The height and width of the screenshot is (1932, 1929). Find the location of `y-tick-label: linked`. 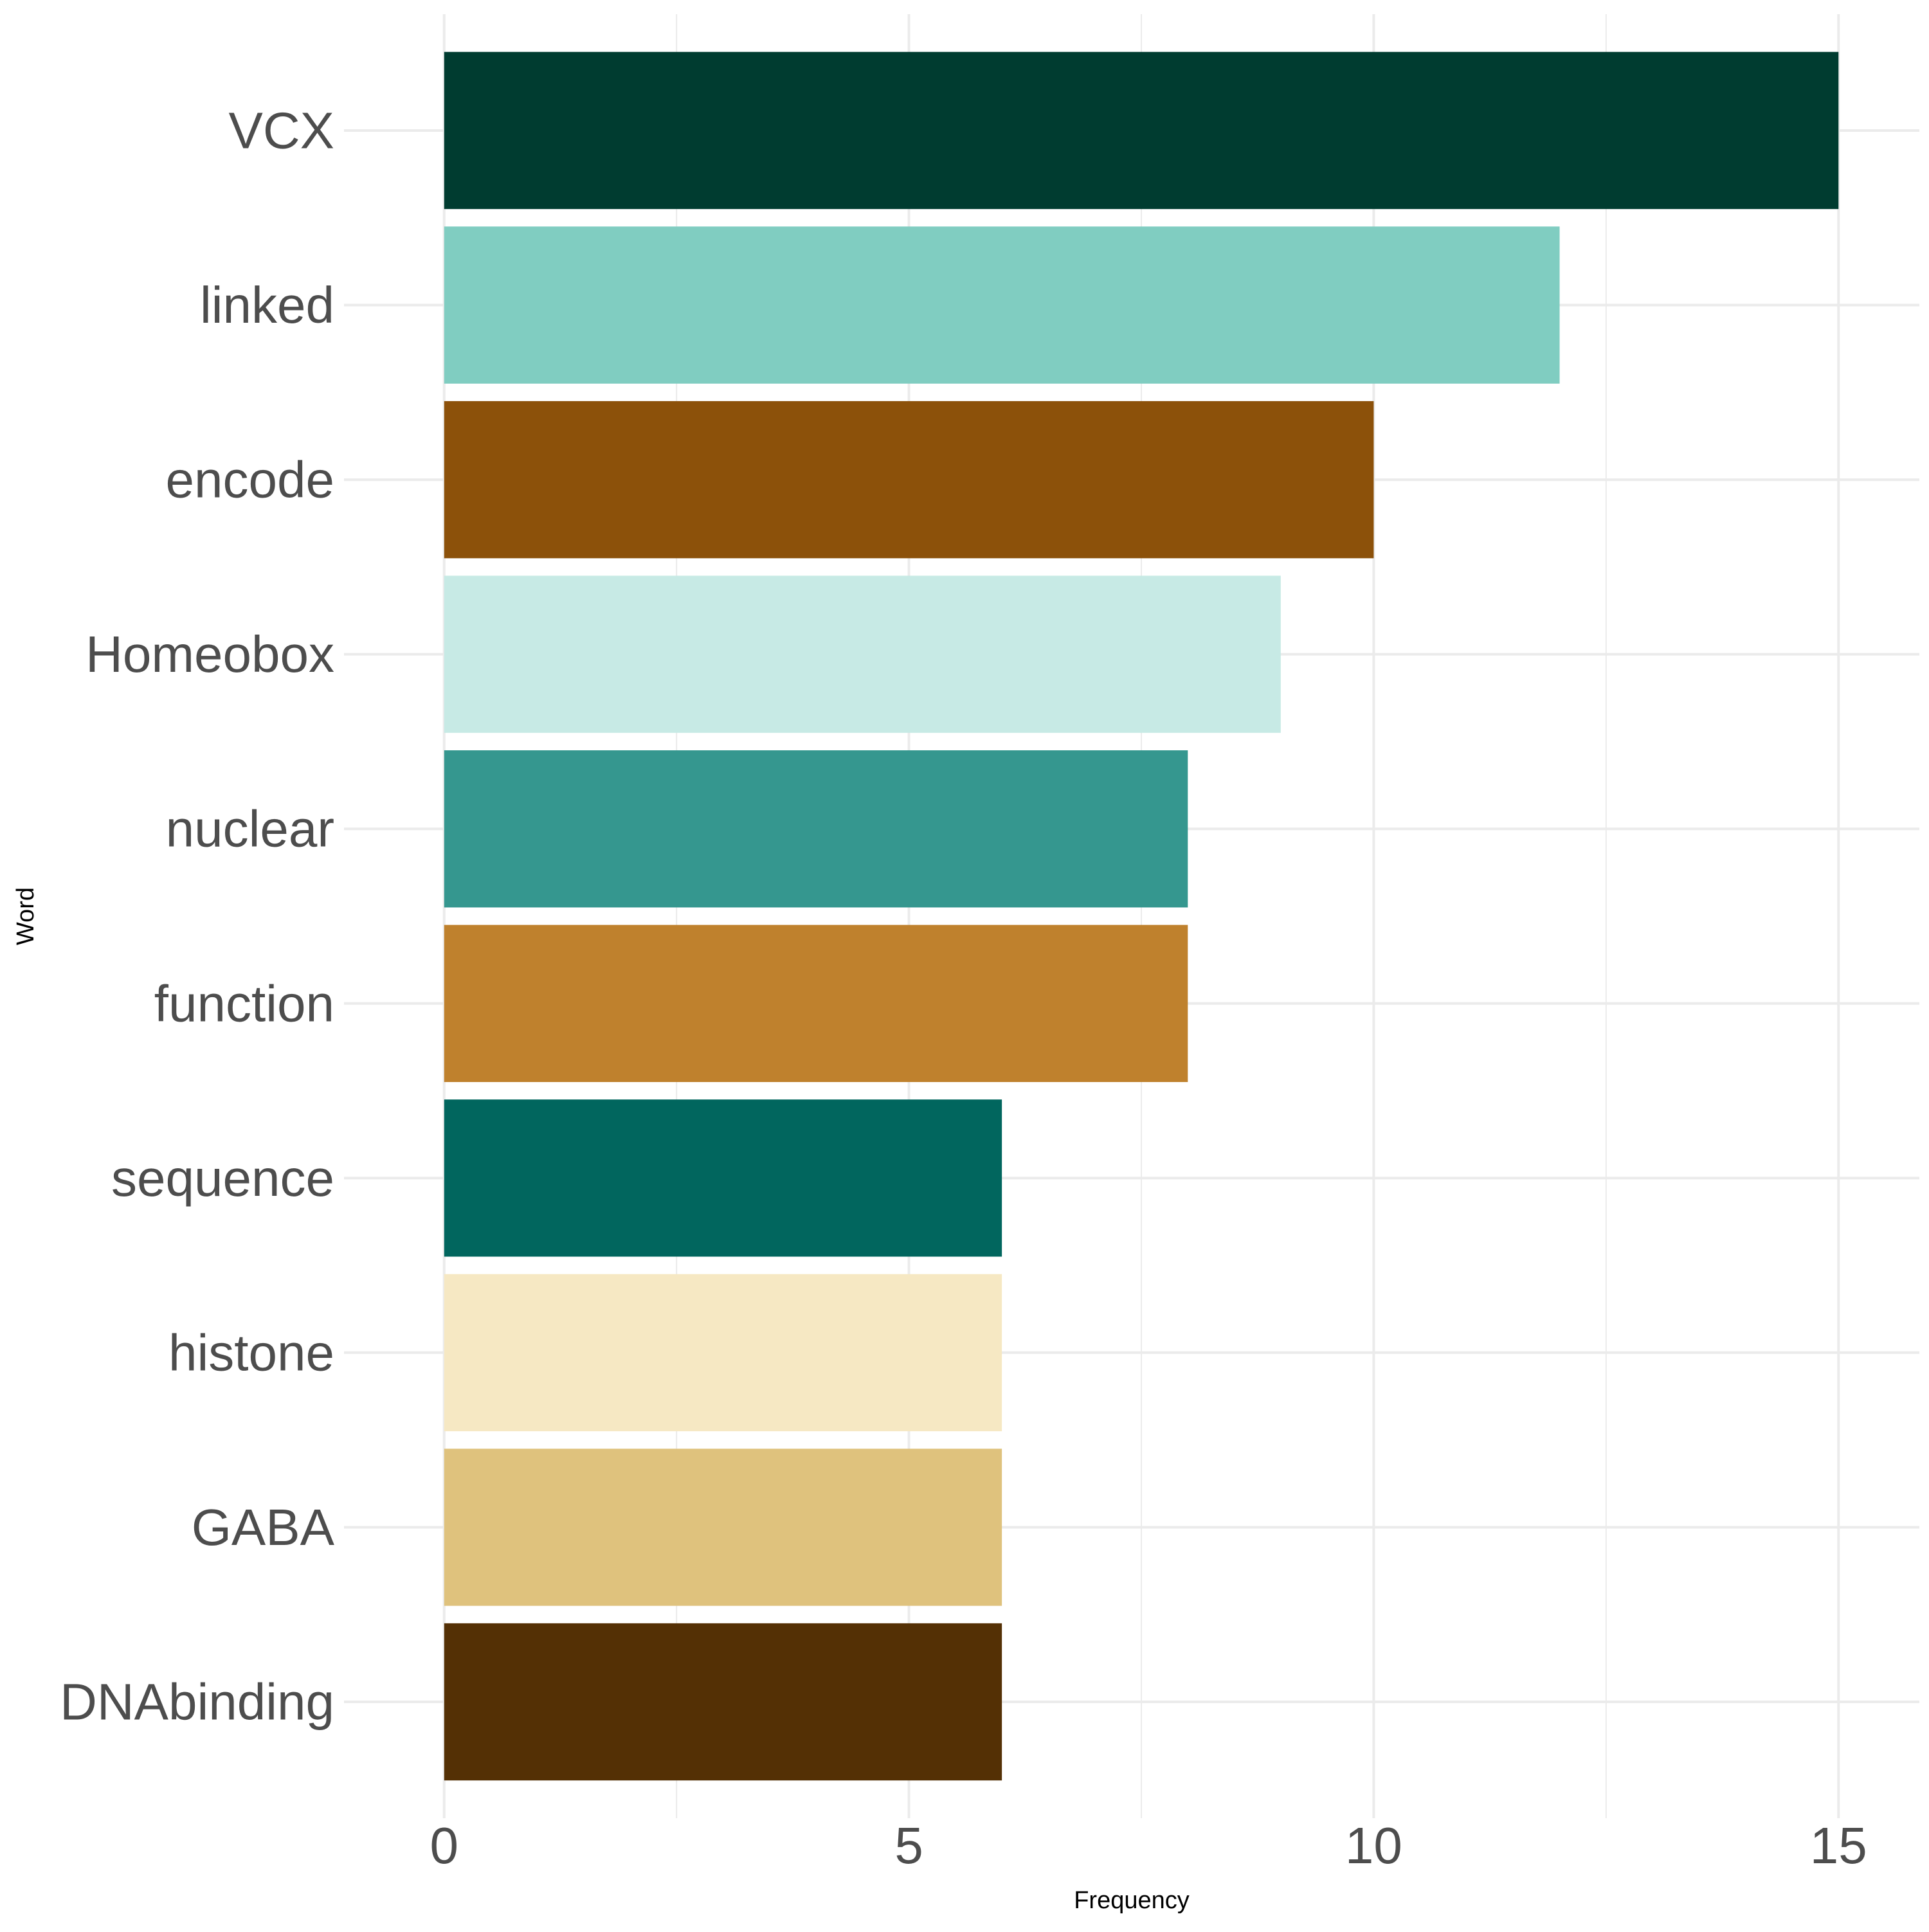

y-tick-label: linked is located at coordinates (267, 305).